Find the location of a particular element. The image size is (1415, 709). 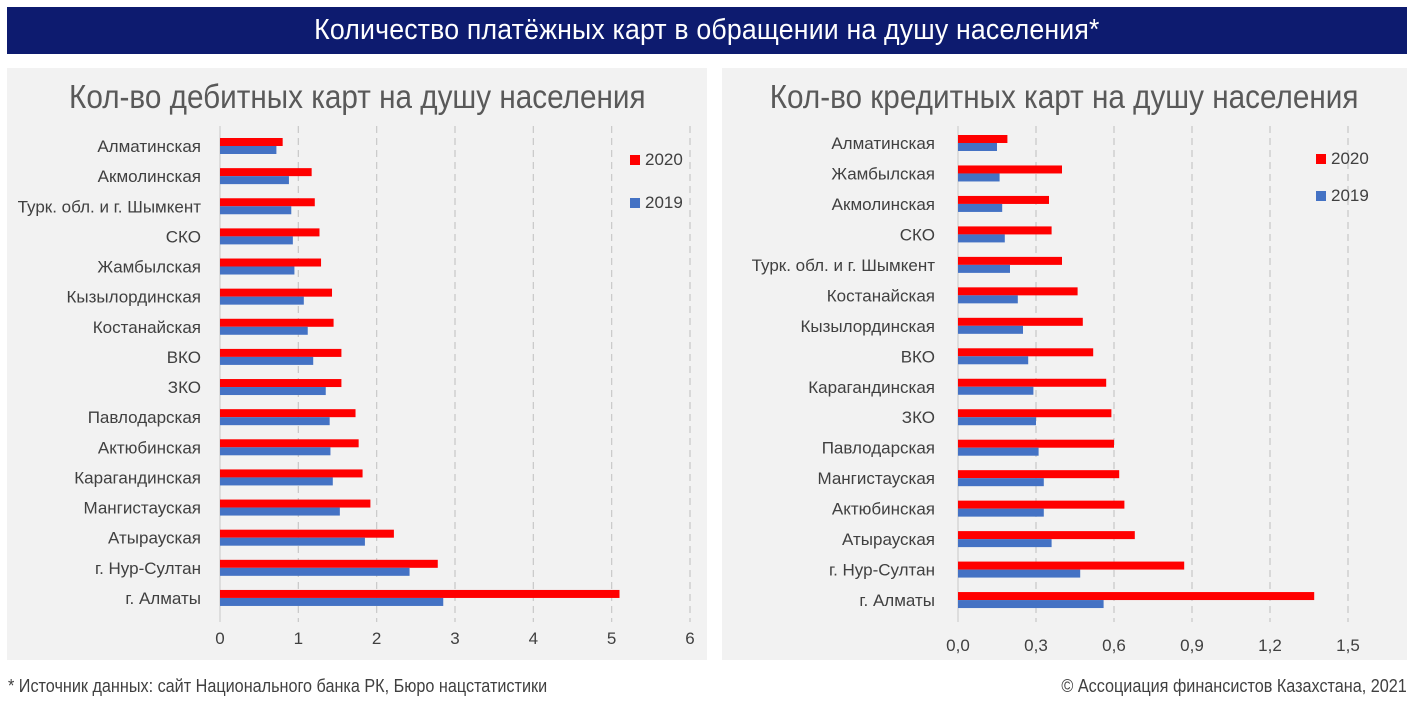

category-label: Костанайская is located at coordinates (881, 295).